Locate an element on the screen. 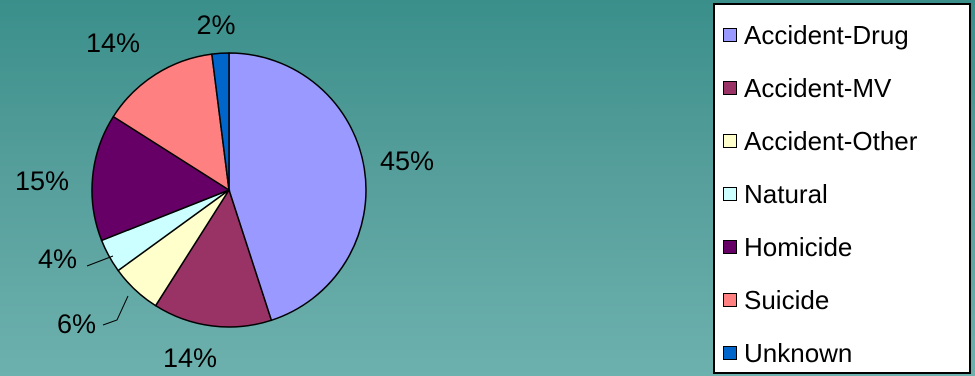  legend-item: Accident-Drug is located at coordinates (816, 35).